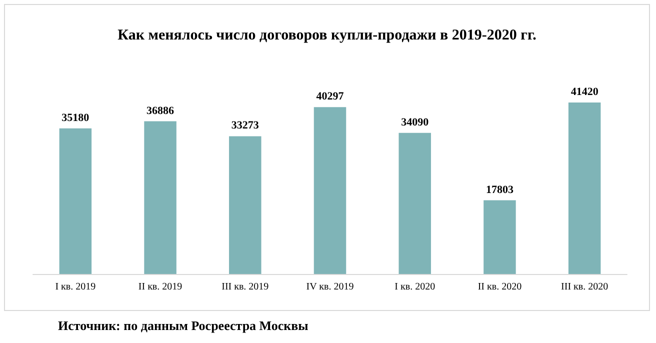  I want to click on chart-title: Как менялось число договоров купли-продажи в 2019-2020 гг., so click(327, 36).